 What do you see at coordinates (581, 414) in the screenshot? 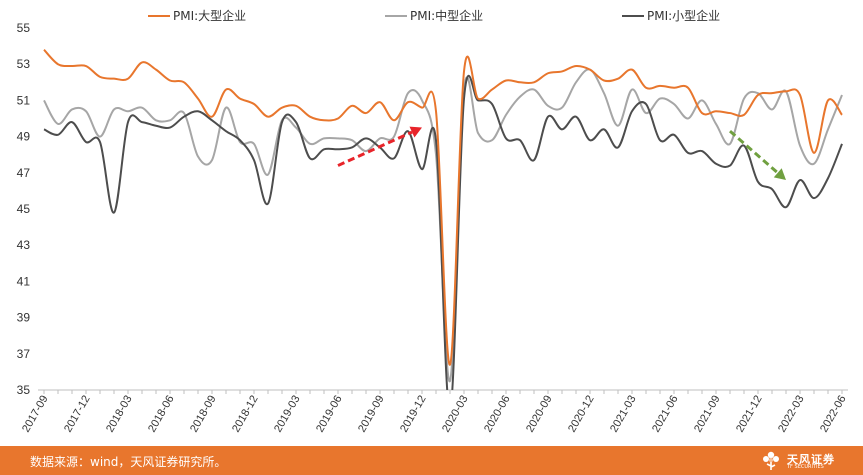
I see `x-tick-label: 2020-12` at bounding box center [581, 414].